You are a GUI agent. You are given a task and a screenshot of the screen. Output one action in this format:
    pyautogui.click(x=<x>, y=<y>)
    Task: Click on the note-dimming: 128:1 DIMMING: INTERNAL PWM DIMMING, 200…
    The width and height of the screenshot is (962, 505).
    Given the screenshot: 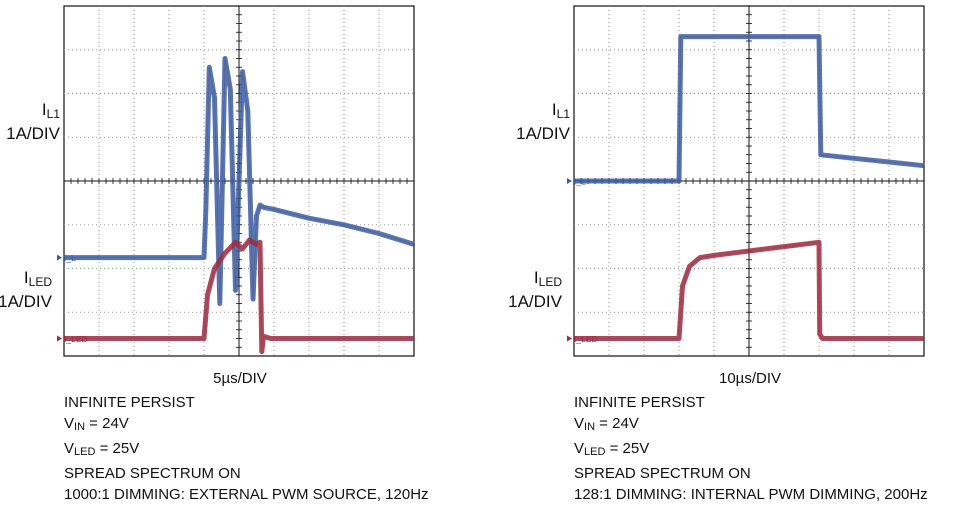 What is the action you would take?
    pyautogui.click(x=751, y=494)
    